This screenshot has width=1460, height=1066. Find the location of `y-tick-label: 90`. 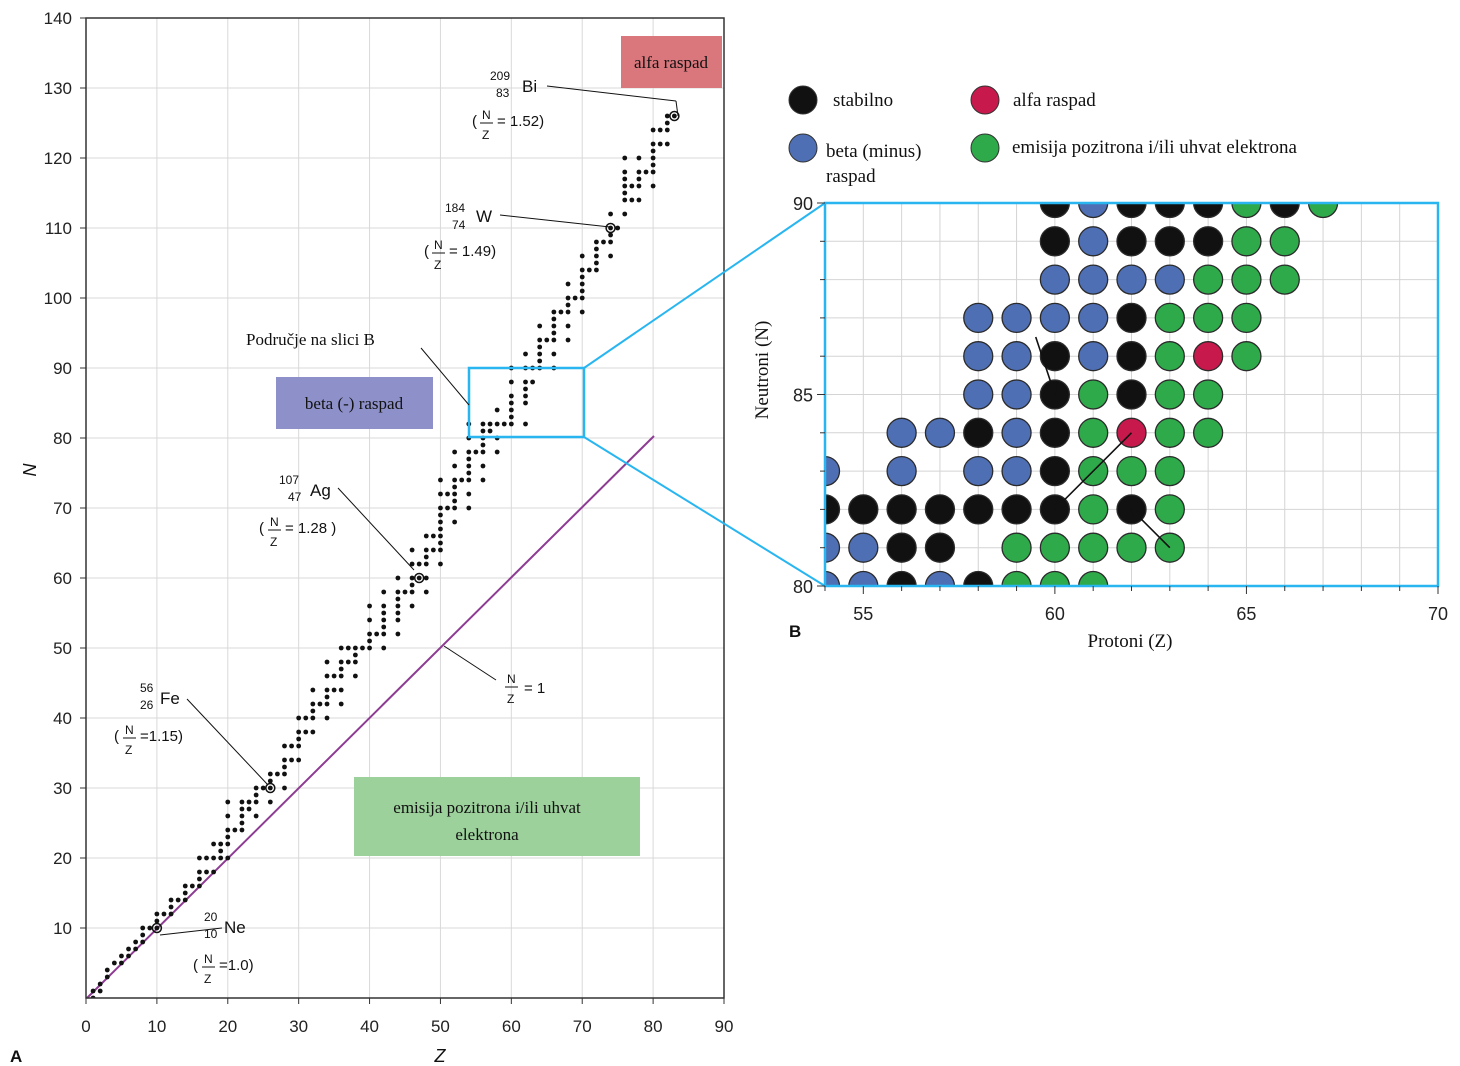

y-tick-label: 90 is located at coordinates (62, 368).